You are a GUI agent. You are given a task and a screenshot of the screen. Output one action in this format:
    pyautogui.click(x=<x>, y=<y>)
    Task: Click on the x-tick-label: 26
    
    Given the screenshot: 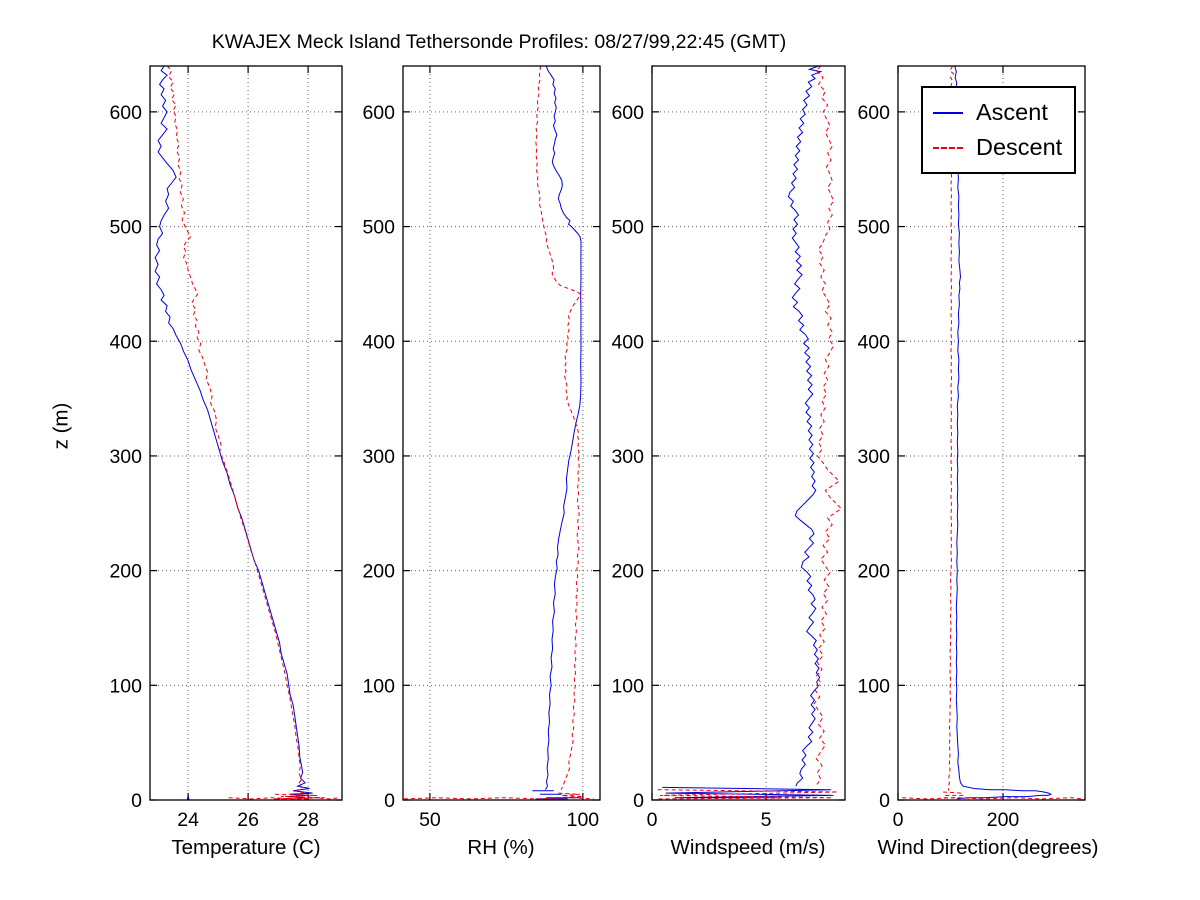 What is the action you would take?
    pyautogui.click(x=248, y=820)
    